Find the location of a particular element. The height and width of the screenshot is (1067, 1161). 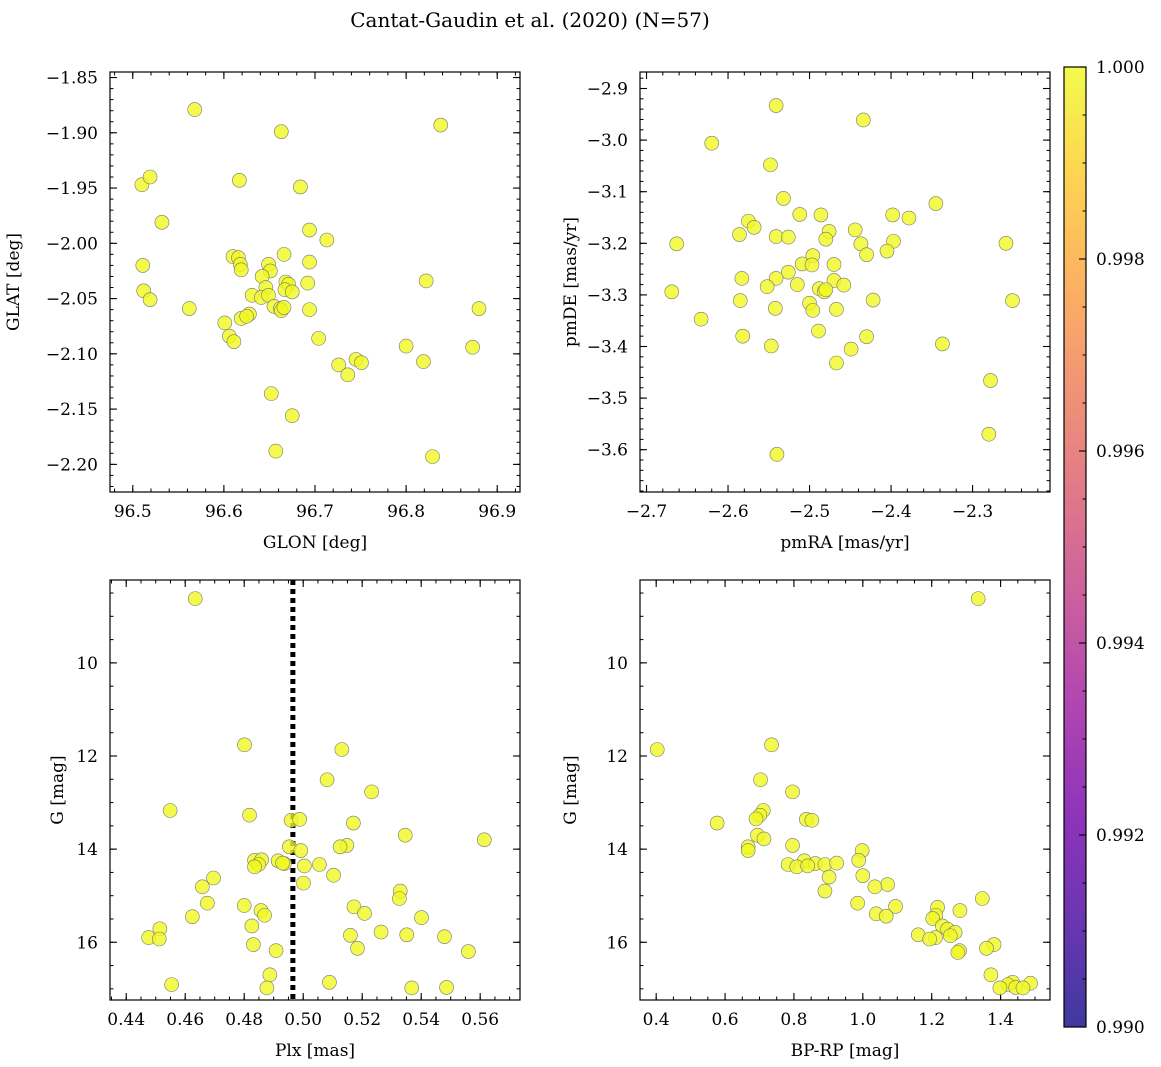

y-tick-label: 16 is located at coordinates (617, 943).